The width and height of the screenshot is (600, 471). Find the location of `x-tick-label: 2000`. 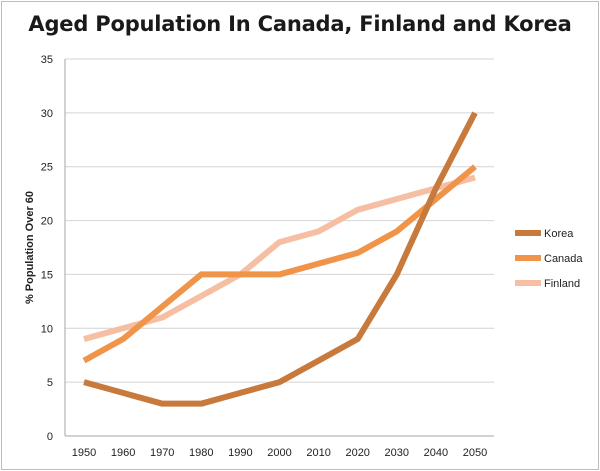

x-tick-label: 2000 is located at coordinates (279, 453).